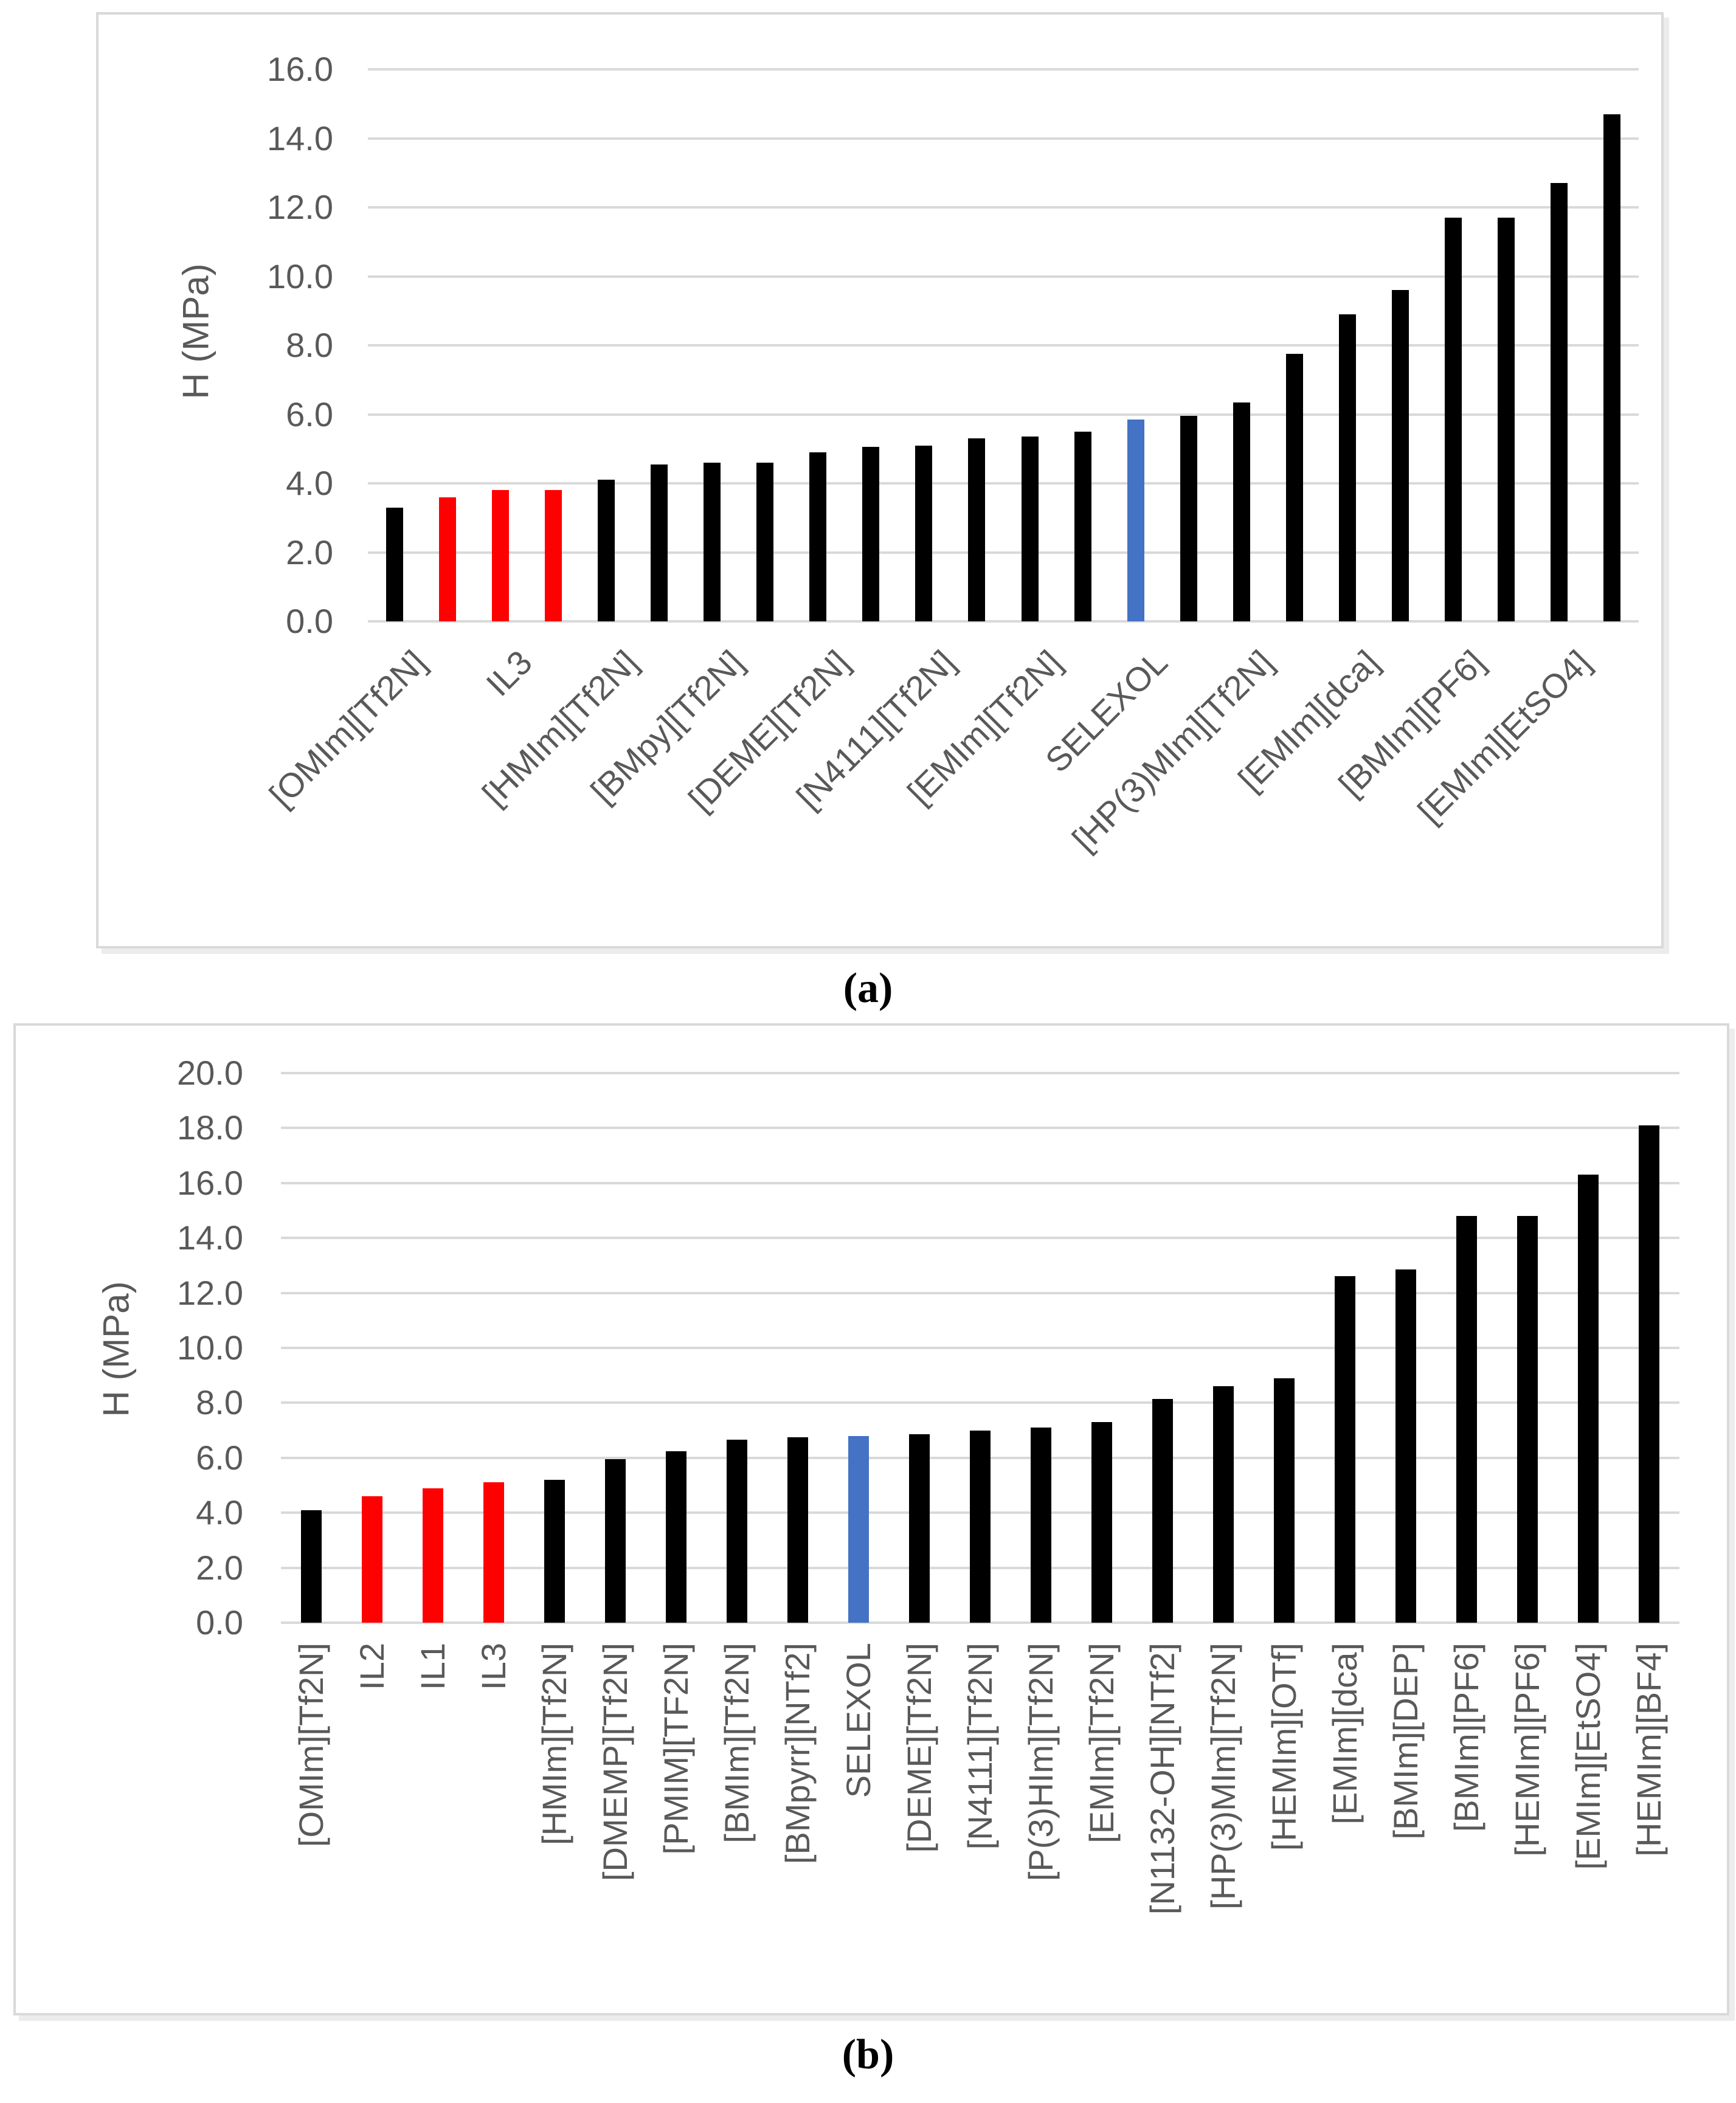 This screenshot has width=1736, height=2103. I want to click on y-tick-label: 14.0, so click(300, 138).